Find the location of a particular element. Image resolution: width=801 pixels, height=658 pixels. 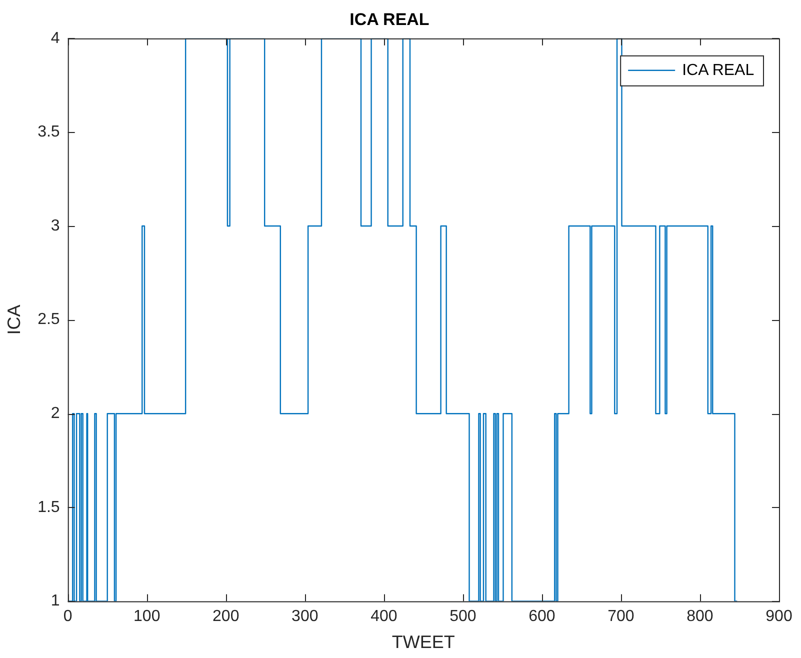

x-tick-label: 400 is located at coordinates (384, 617).